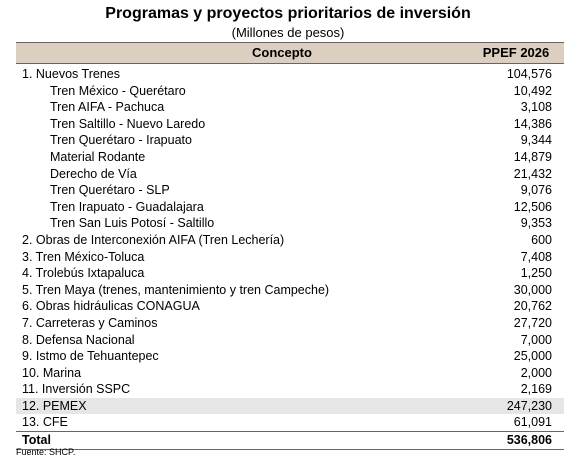 Image resolution: width=576 pixels, height=461 pixels. I want to click on row-label: 4. Trolebús Ixtapaluca, so click(83, 273).